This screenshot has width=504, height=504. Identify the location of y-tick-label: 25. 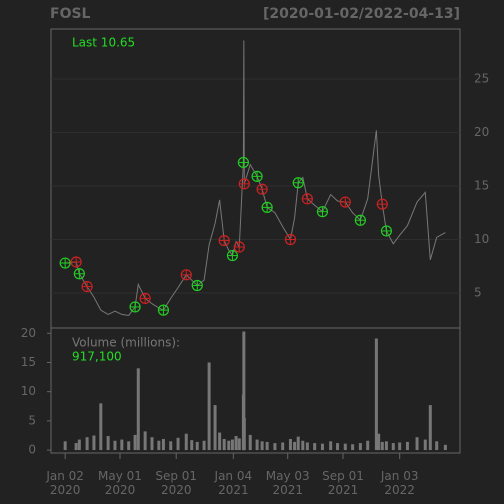
(481, 78).